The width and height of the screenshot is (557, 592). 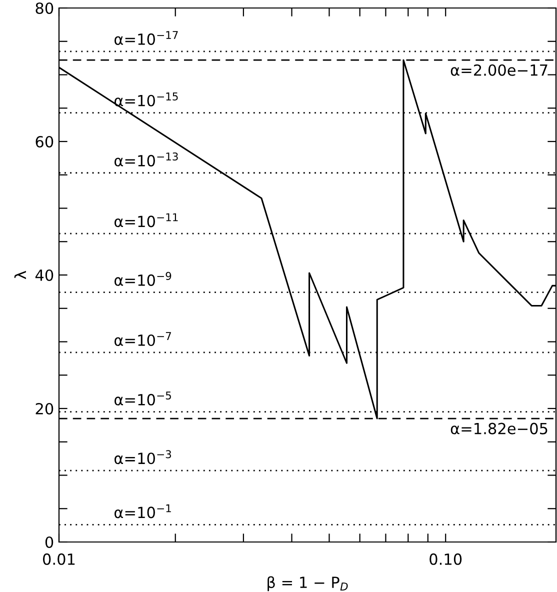 What do you see at coordinates (499, 428) in the screenshot?
I see `annotation: α=1.82e−05` at bounding box center [499, 428].